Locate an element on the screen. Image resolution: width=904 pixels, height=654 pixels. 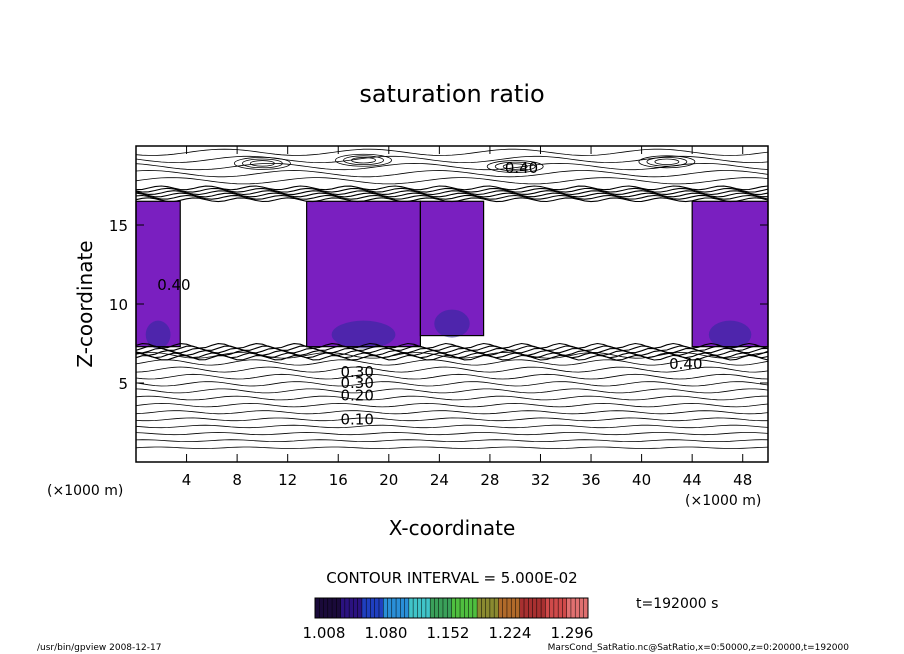
colorbar-tick-label: 1.224 is located at coordinates (510, 633).